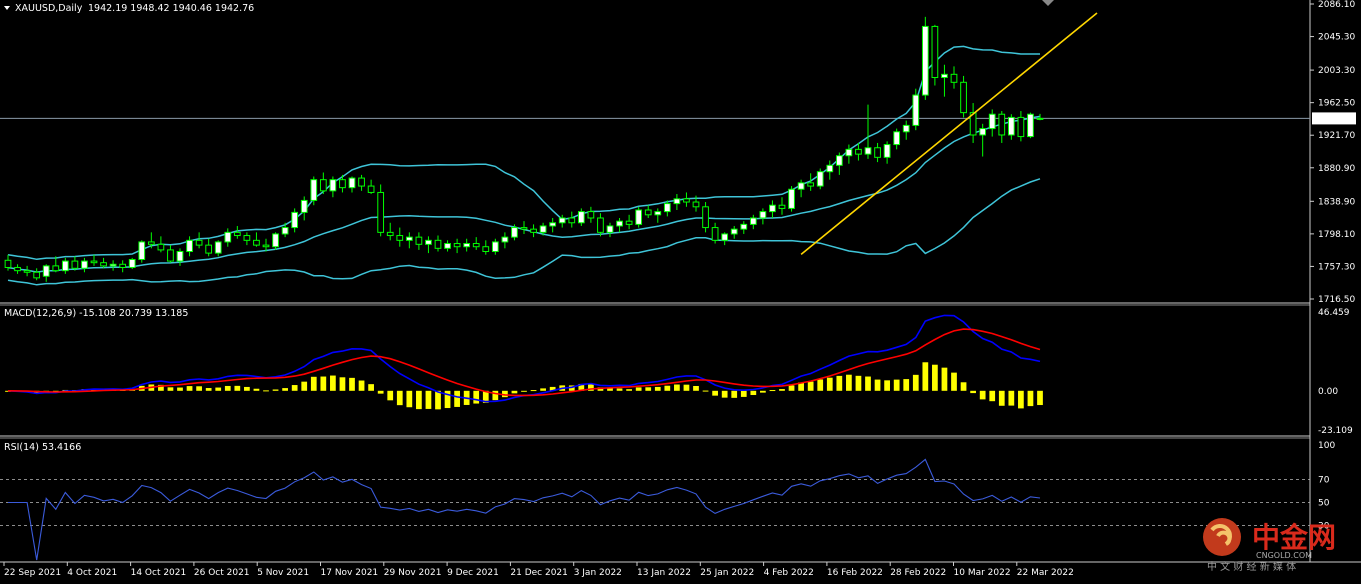  Describe the element at coordinates (1336, 104) in the screenshot. I see `price-tick-label: 1962.50` at that location.